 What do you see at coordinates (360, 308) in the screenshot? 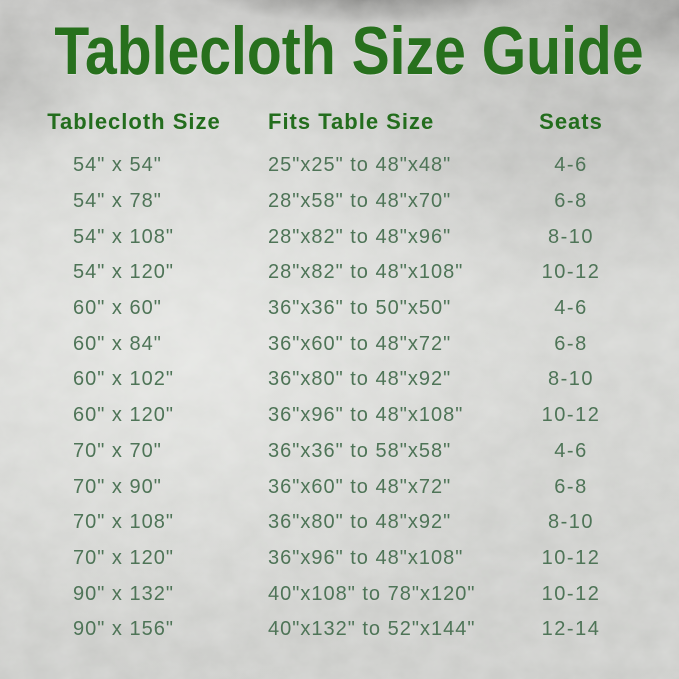
I see `fits-table-size-cell: 36"x36" to 50"x50"` at bounding box center [360, 308].